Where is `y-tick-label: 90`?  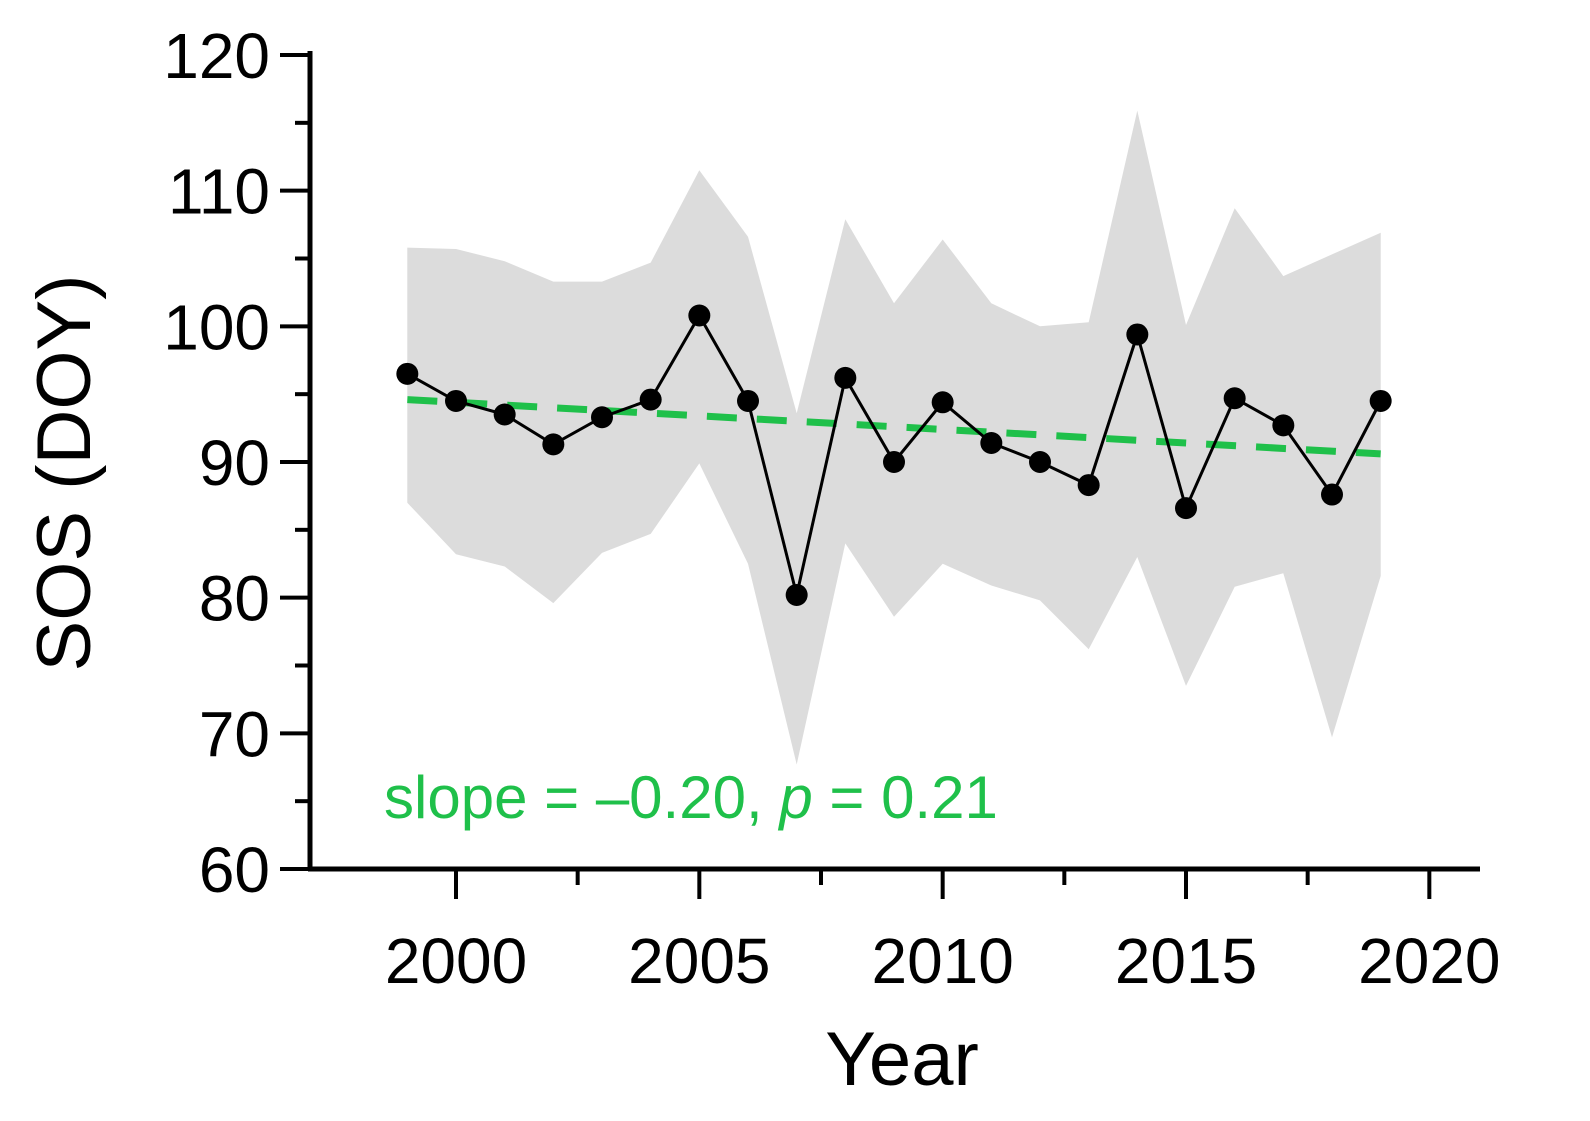 y-tick-label: 90 is located at coordinates (234, 463).